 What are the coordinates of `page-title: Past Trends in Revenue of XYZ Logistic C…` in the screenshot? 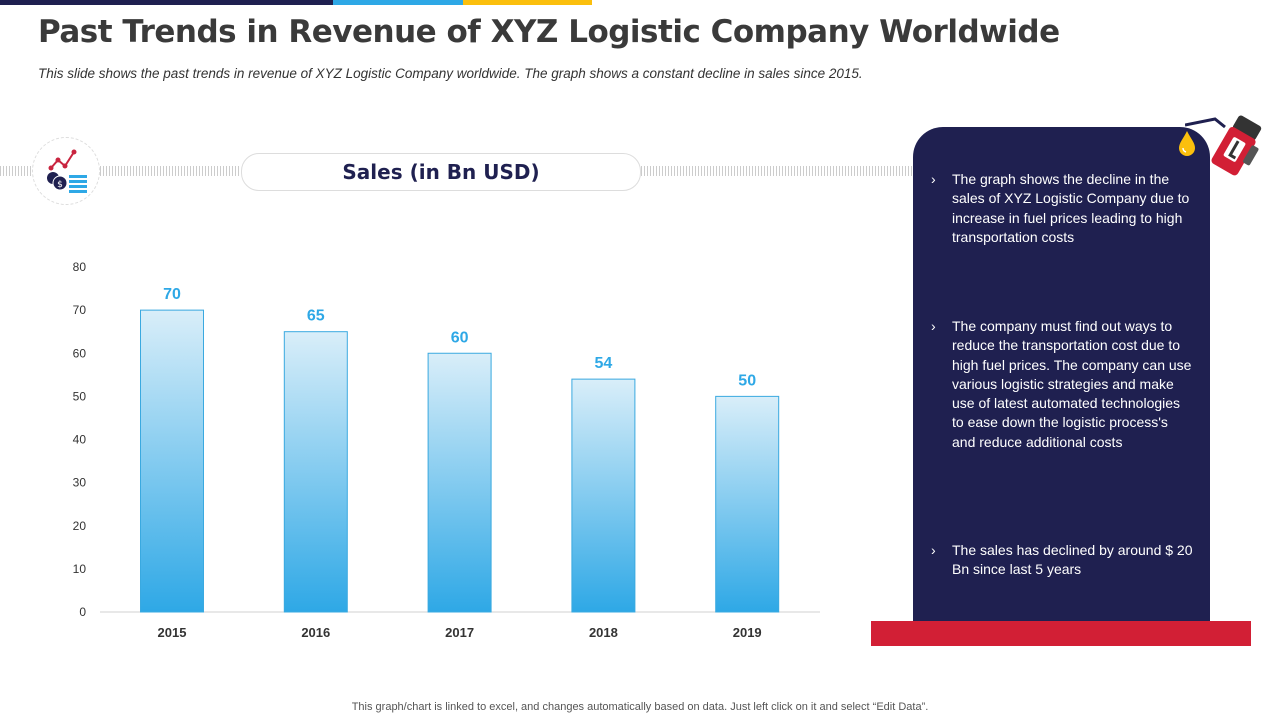 It's located at (549, 32).